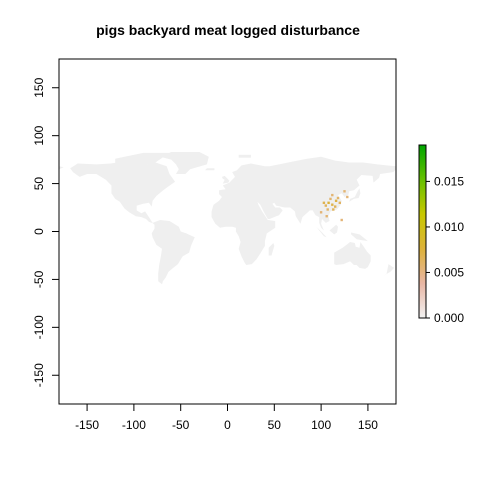  Describe the element at coordinates (355, 195) in the screenshot. I see `landmass-japan` at that location.